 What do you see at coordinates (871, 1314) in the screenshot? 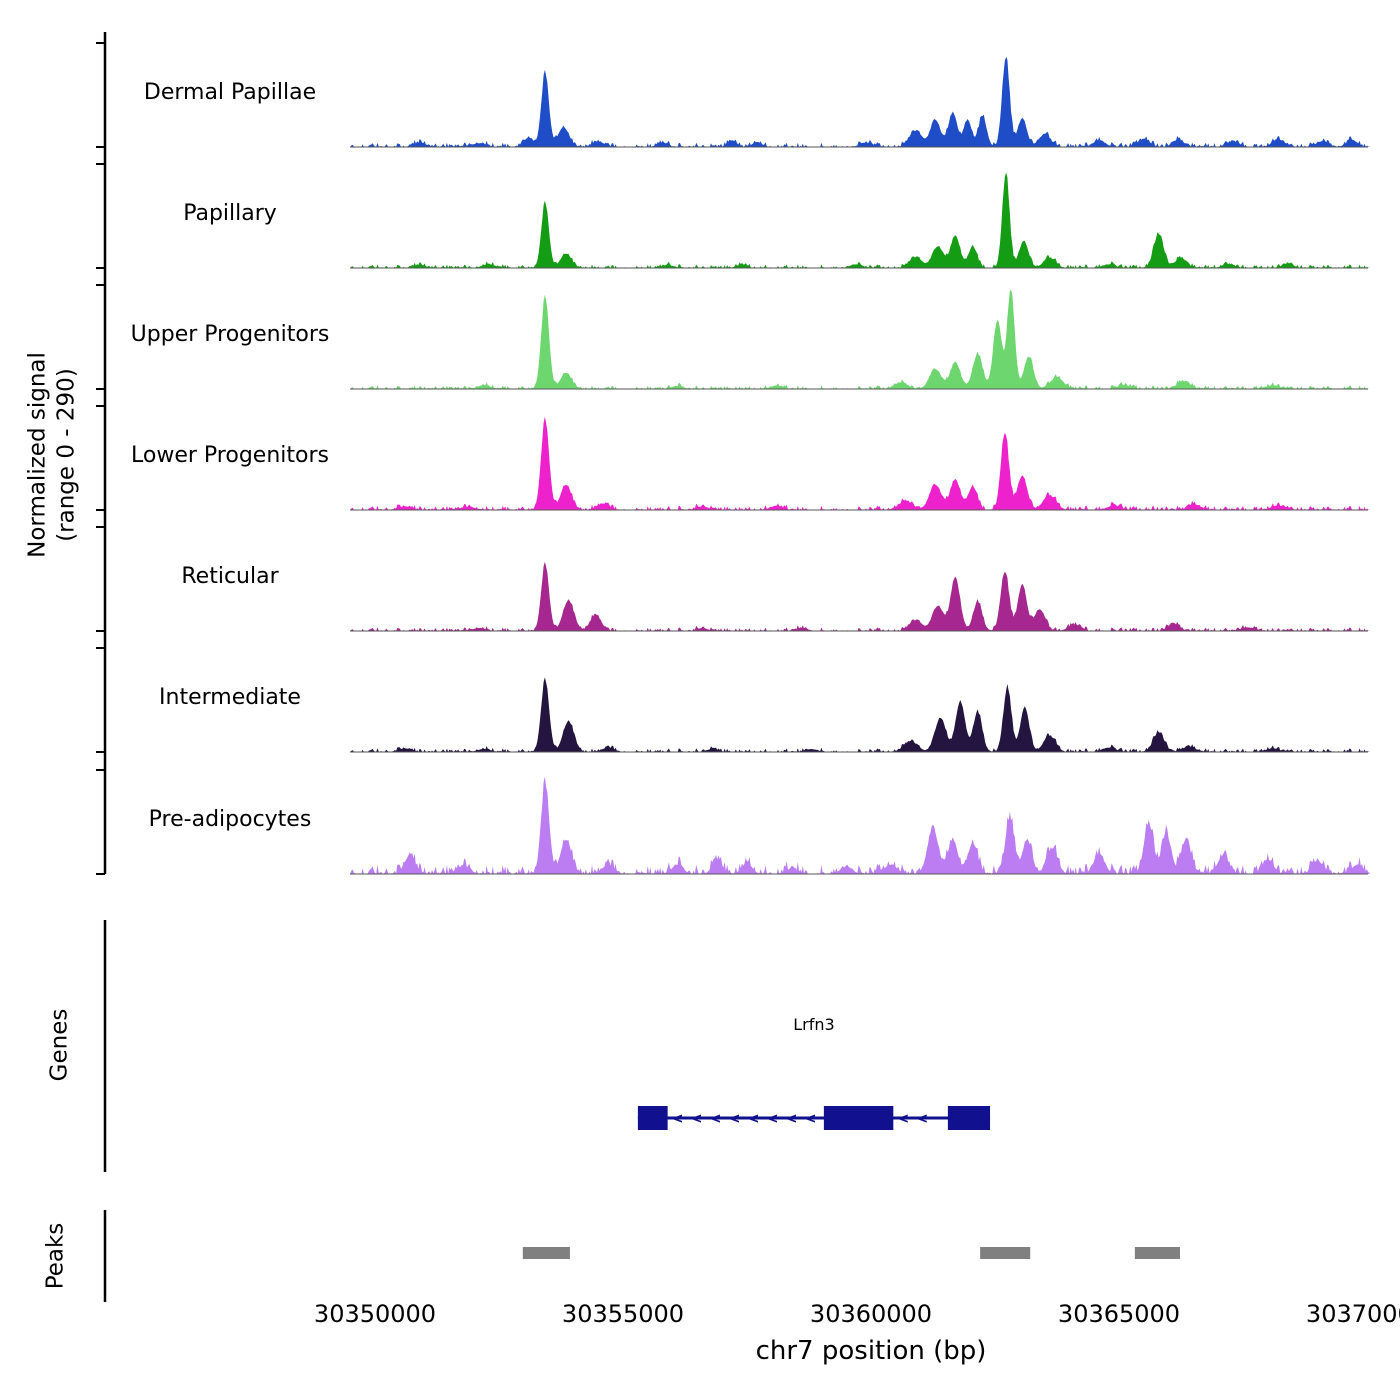
I see `x-tick-label-30360000: 30360000` at bounding box center [871, 1314].